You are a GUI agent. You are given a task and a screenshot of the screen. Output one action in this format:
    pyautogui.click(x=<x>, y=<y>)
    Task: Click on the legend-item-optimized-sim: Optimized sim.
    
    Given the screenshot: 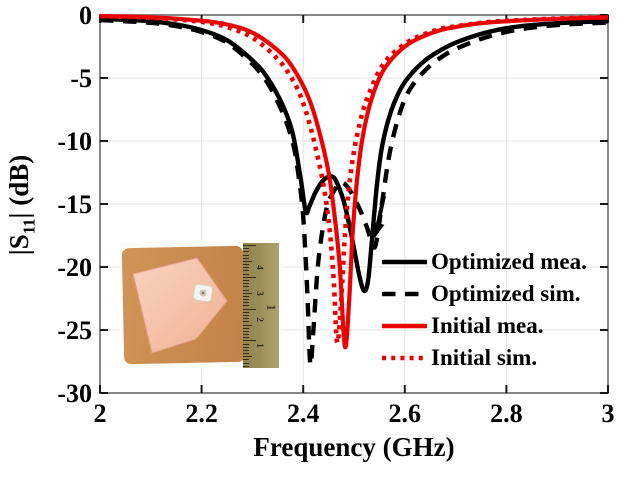 What is the action you would take?
    pyautogui.click(x=484, y=294)
    